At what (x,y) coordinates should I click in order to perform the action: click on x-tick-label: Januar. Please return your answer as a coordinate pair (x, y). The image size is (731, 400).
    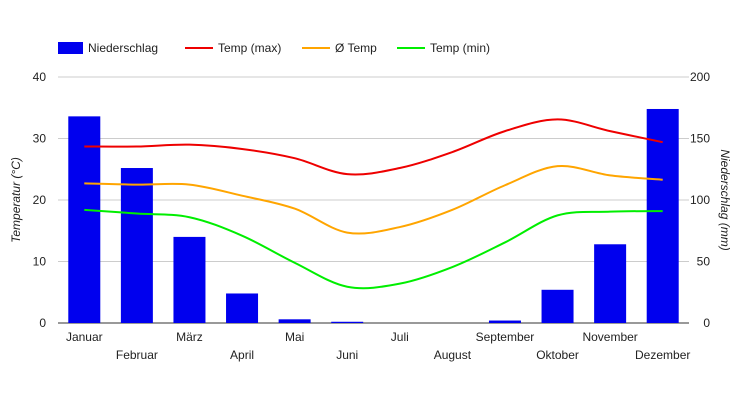
    Looking at the image, I should click on (84, 337).